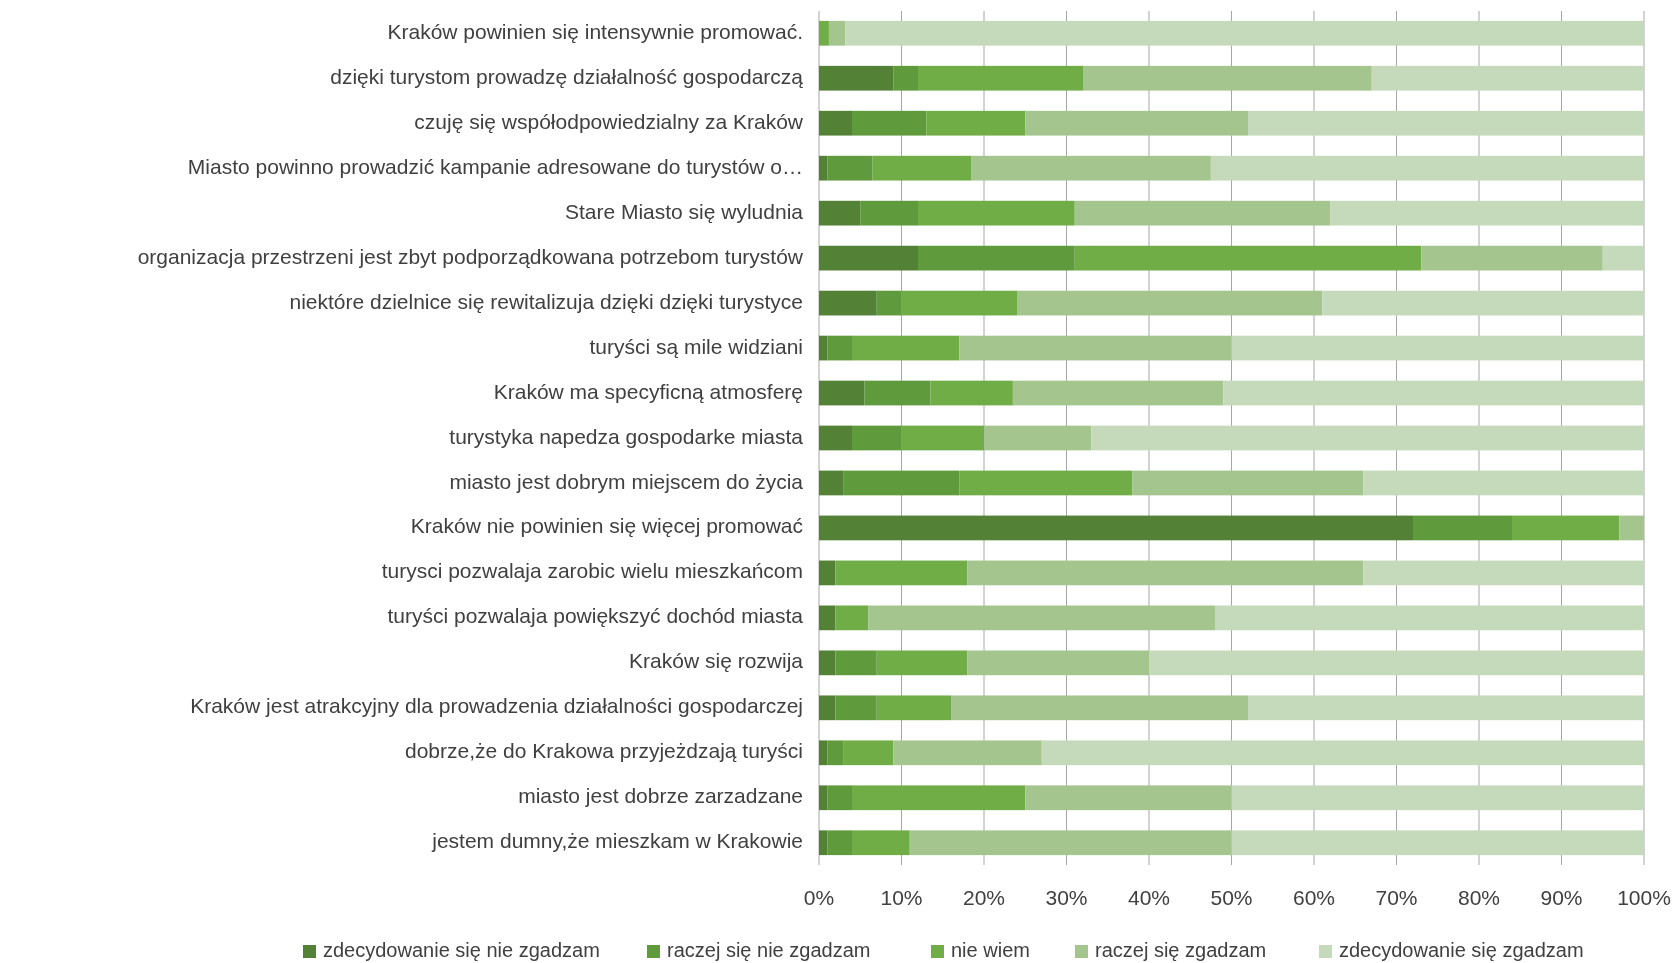 Image resolution: width=1678 pixels, height=963 pixels. Describe the element at coordinates (819, 897) in the screenshot. I see `x-tick-label: 0%` at that location.